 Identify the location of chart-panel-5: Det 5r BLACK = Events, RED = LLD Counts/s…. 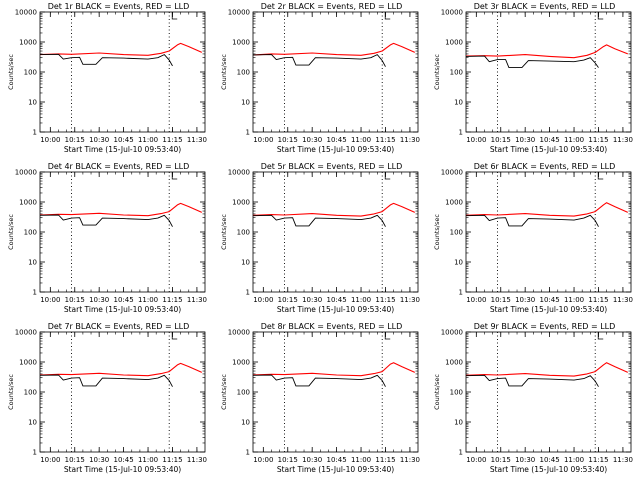
(320, 238).